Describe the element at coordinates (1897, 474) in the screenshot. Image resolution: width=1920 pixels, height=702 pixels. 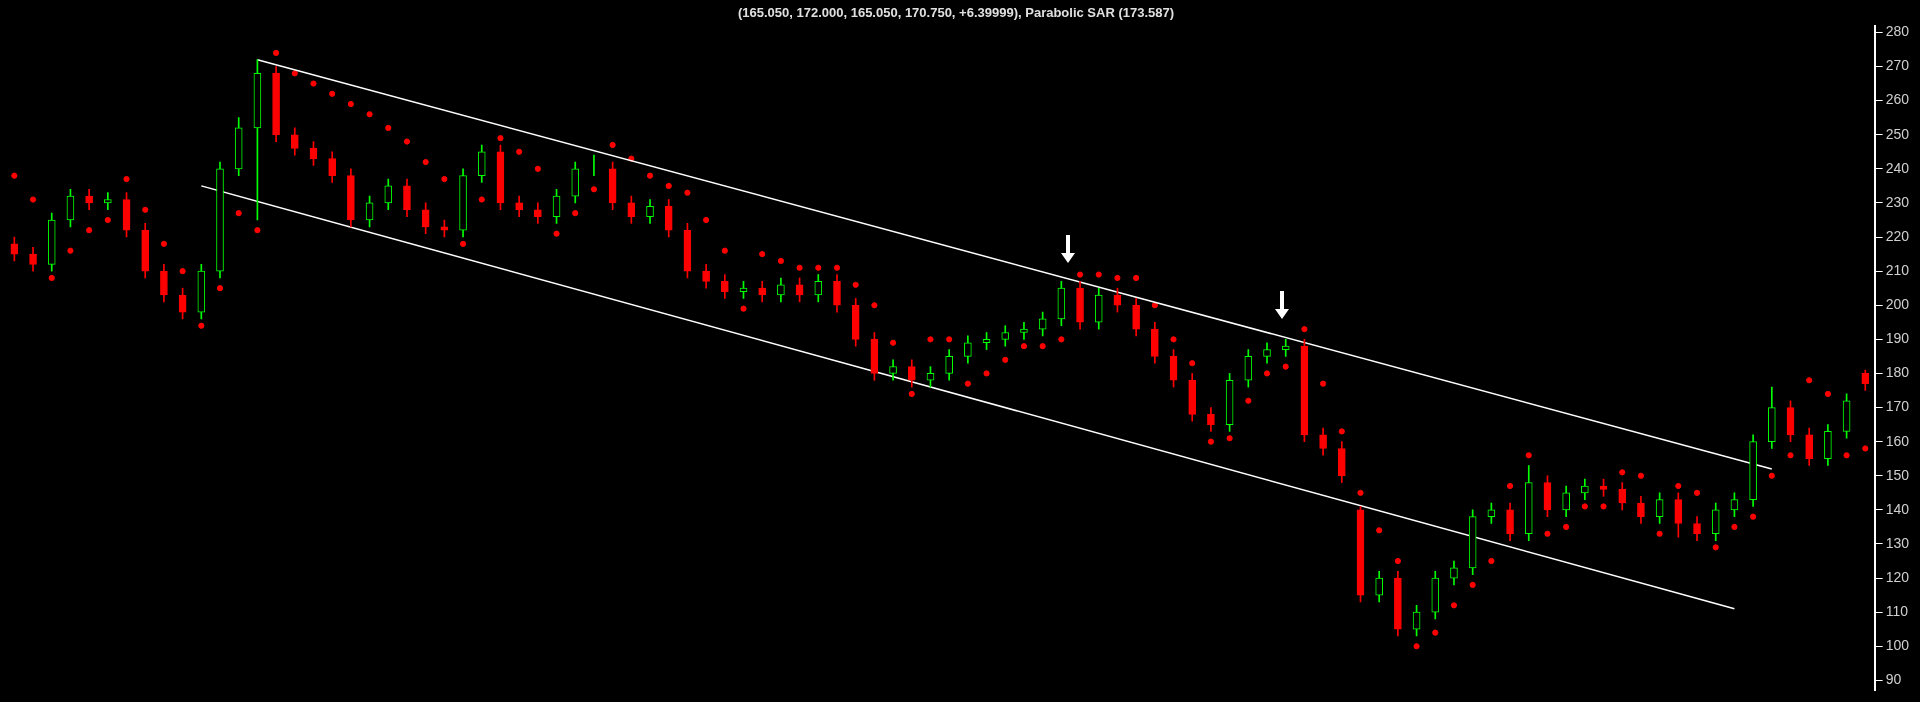
I see `y-tick-label: 150` at that location.